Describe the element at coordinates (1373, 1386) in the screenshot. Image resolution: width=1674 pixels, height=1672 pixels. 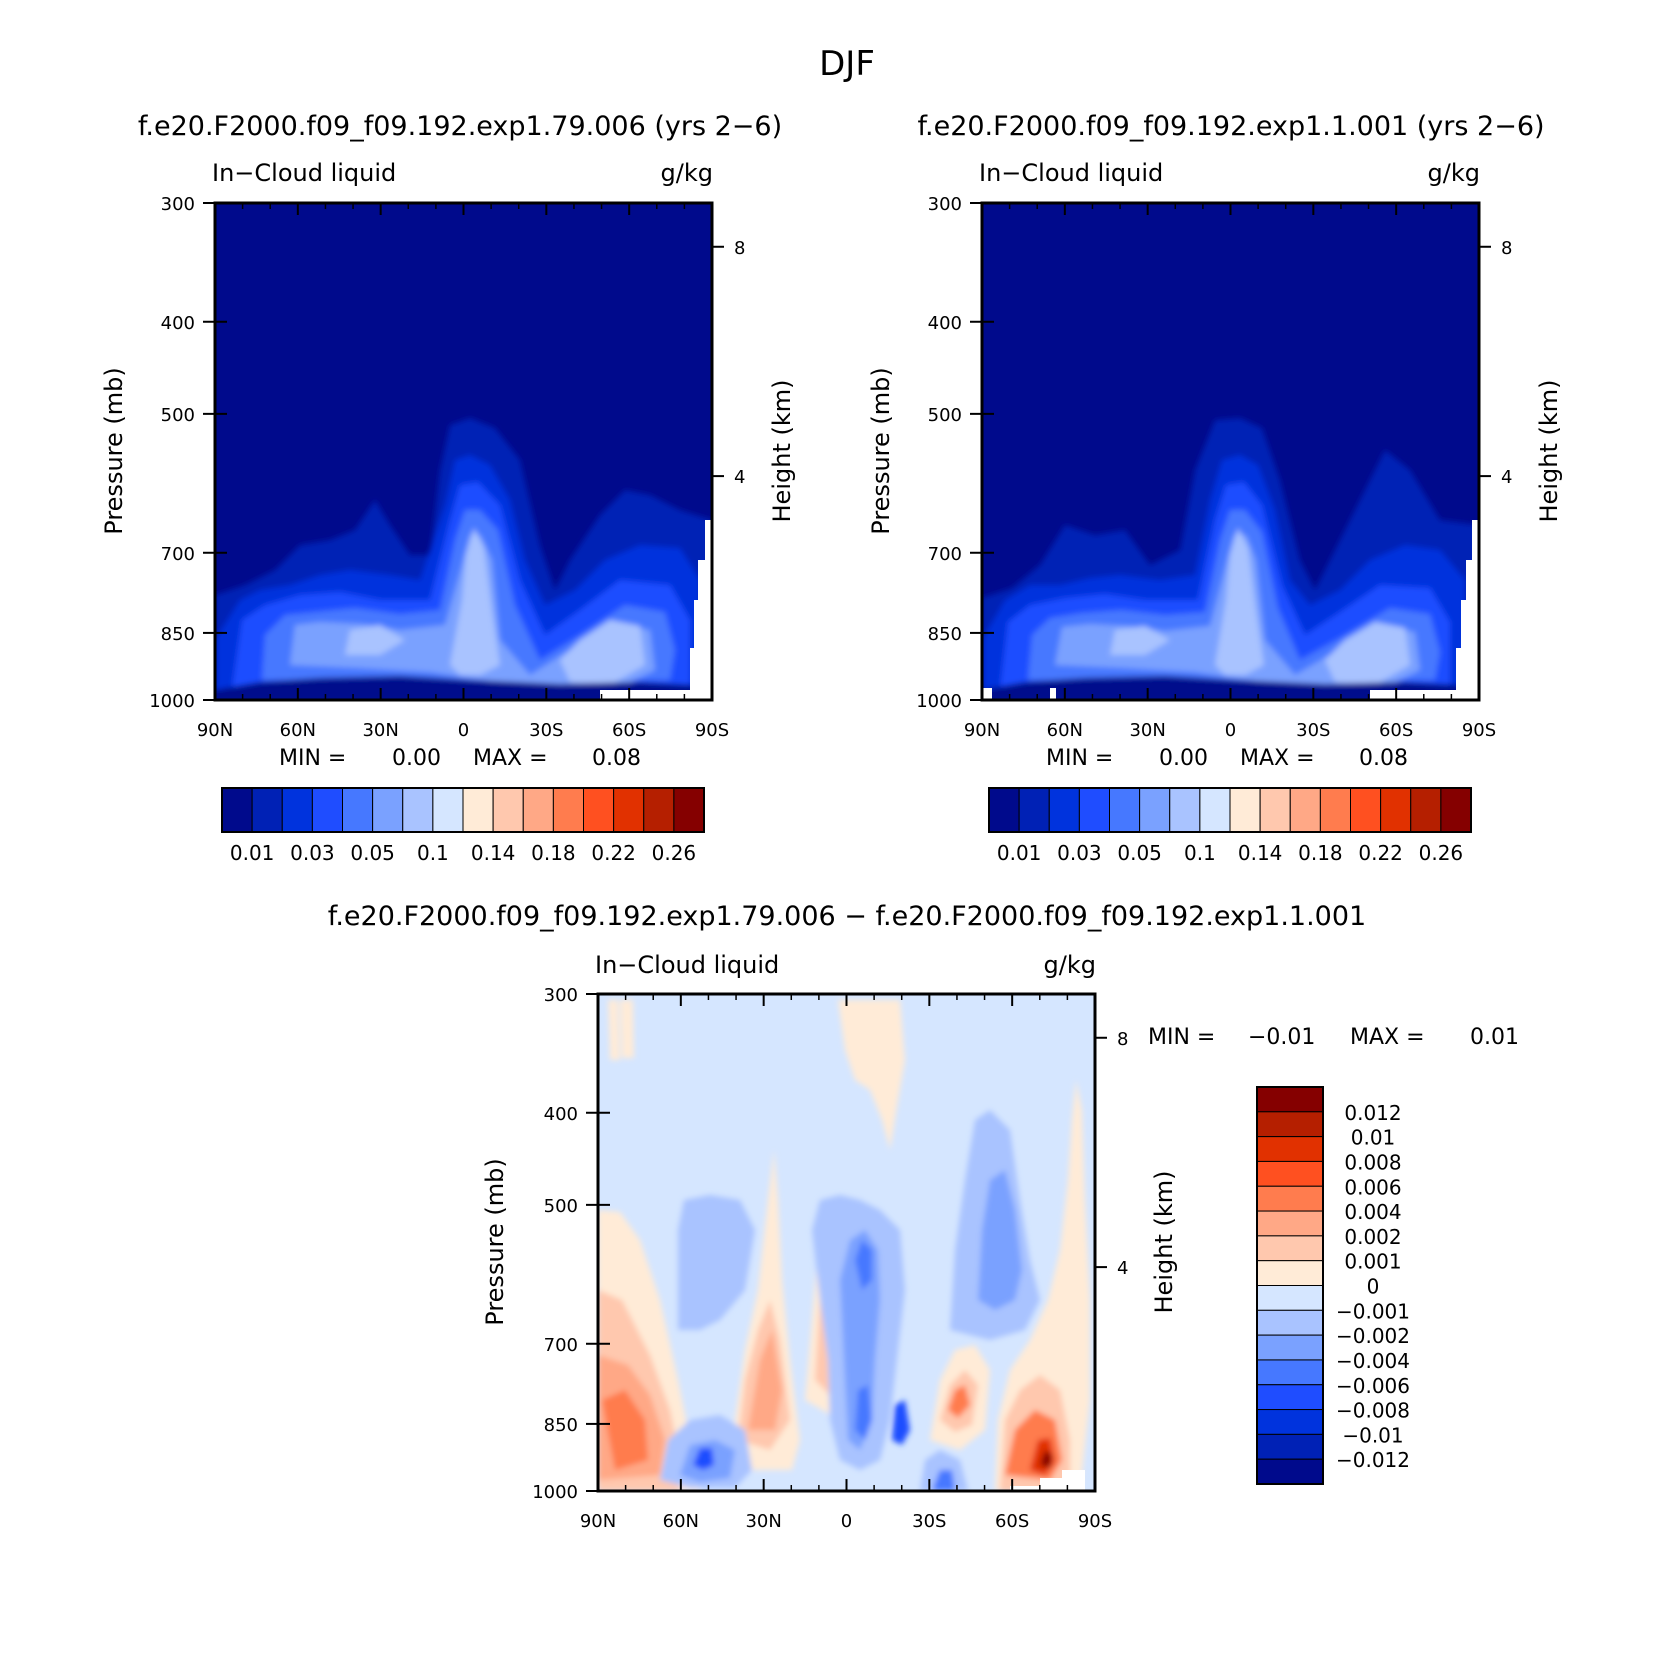
I see `colorbar-label: −0.006` at that location.